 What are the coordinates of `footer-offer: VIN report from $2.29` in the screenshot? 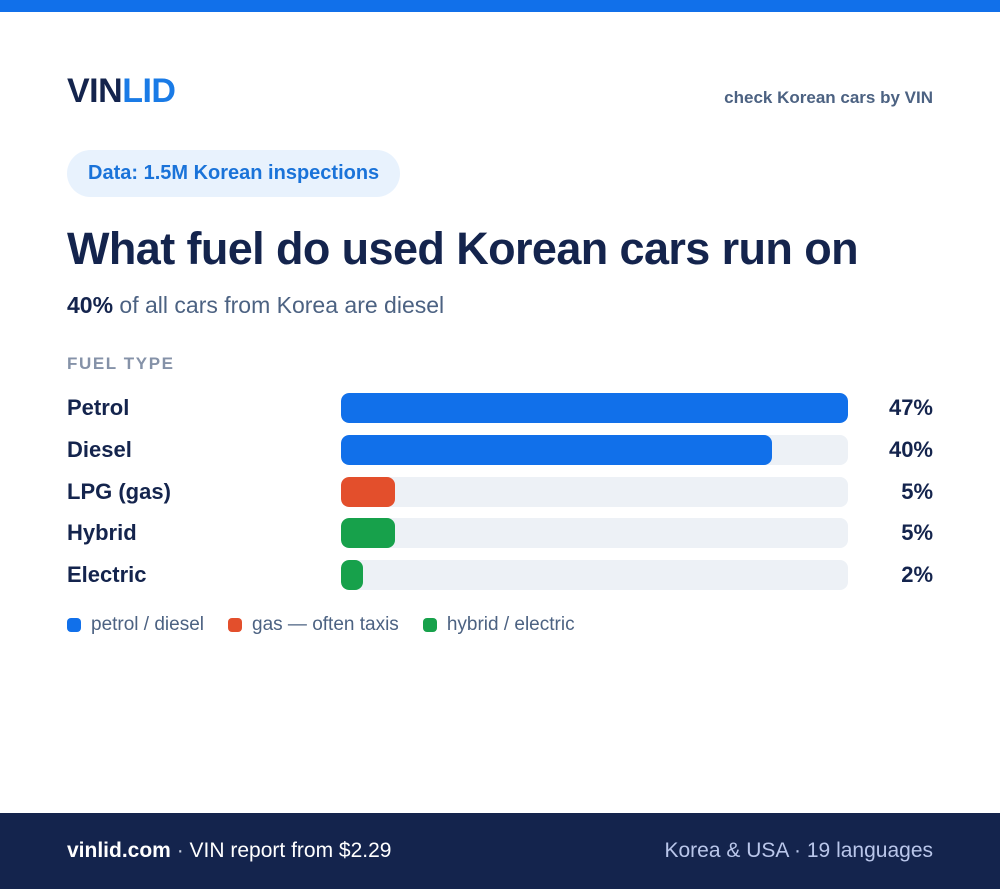 It's located at (290, 850).